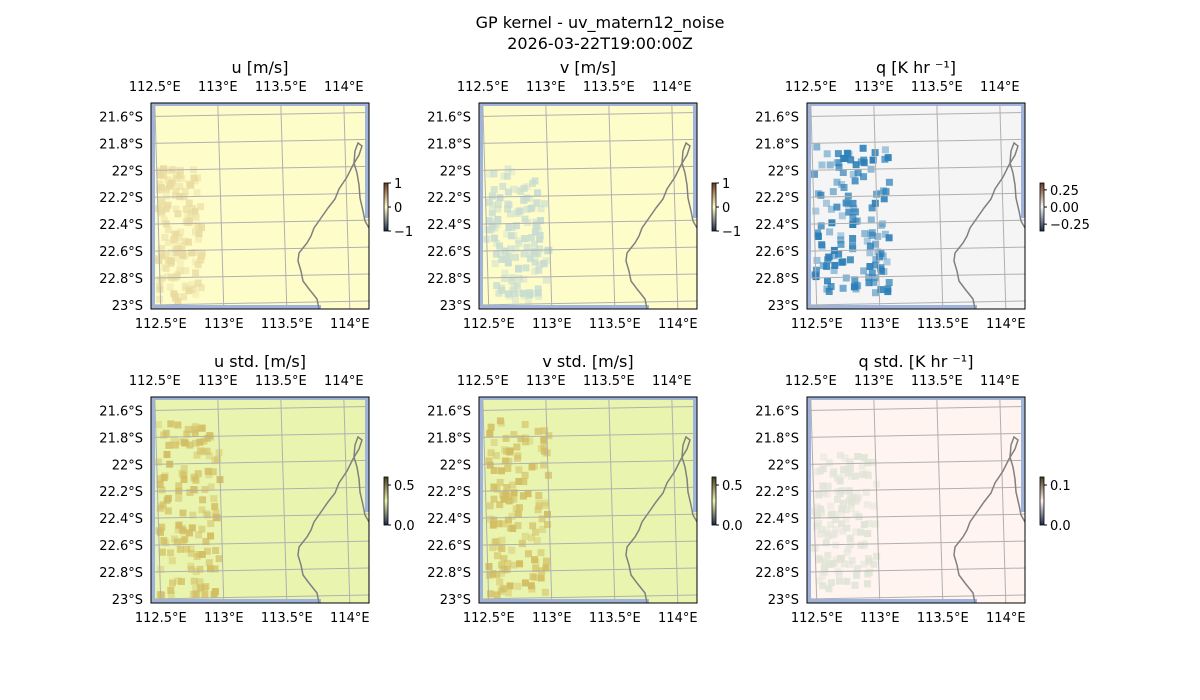 This screenshot has height=700, width=1200. Describe the element at coordinates (404, 526) in the screenshot. I see `colorbar-tick-label: 0.0` at that location.